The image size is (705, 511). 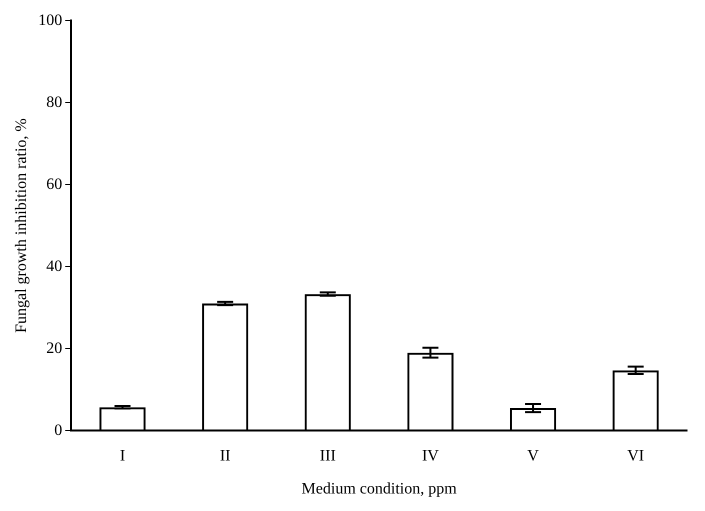 What do you see at coordinates (225, 455) in the screenshot?
I see `x-tick-label: II` at bounding box center [225, 455].